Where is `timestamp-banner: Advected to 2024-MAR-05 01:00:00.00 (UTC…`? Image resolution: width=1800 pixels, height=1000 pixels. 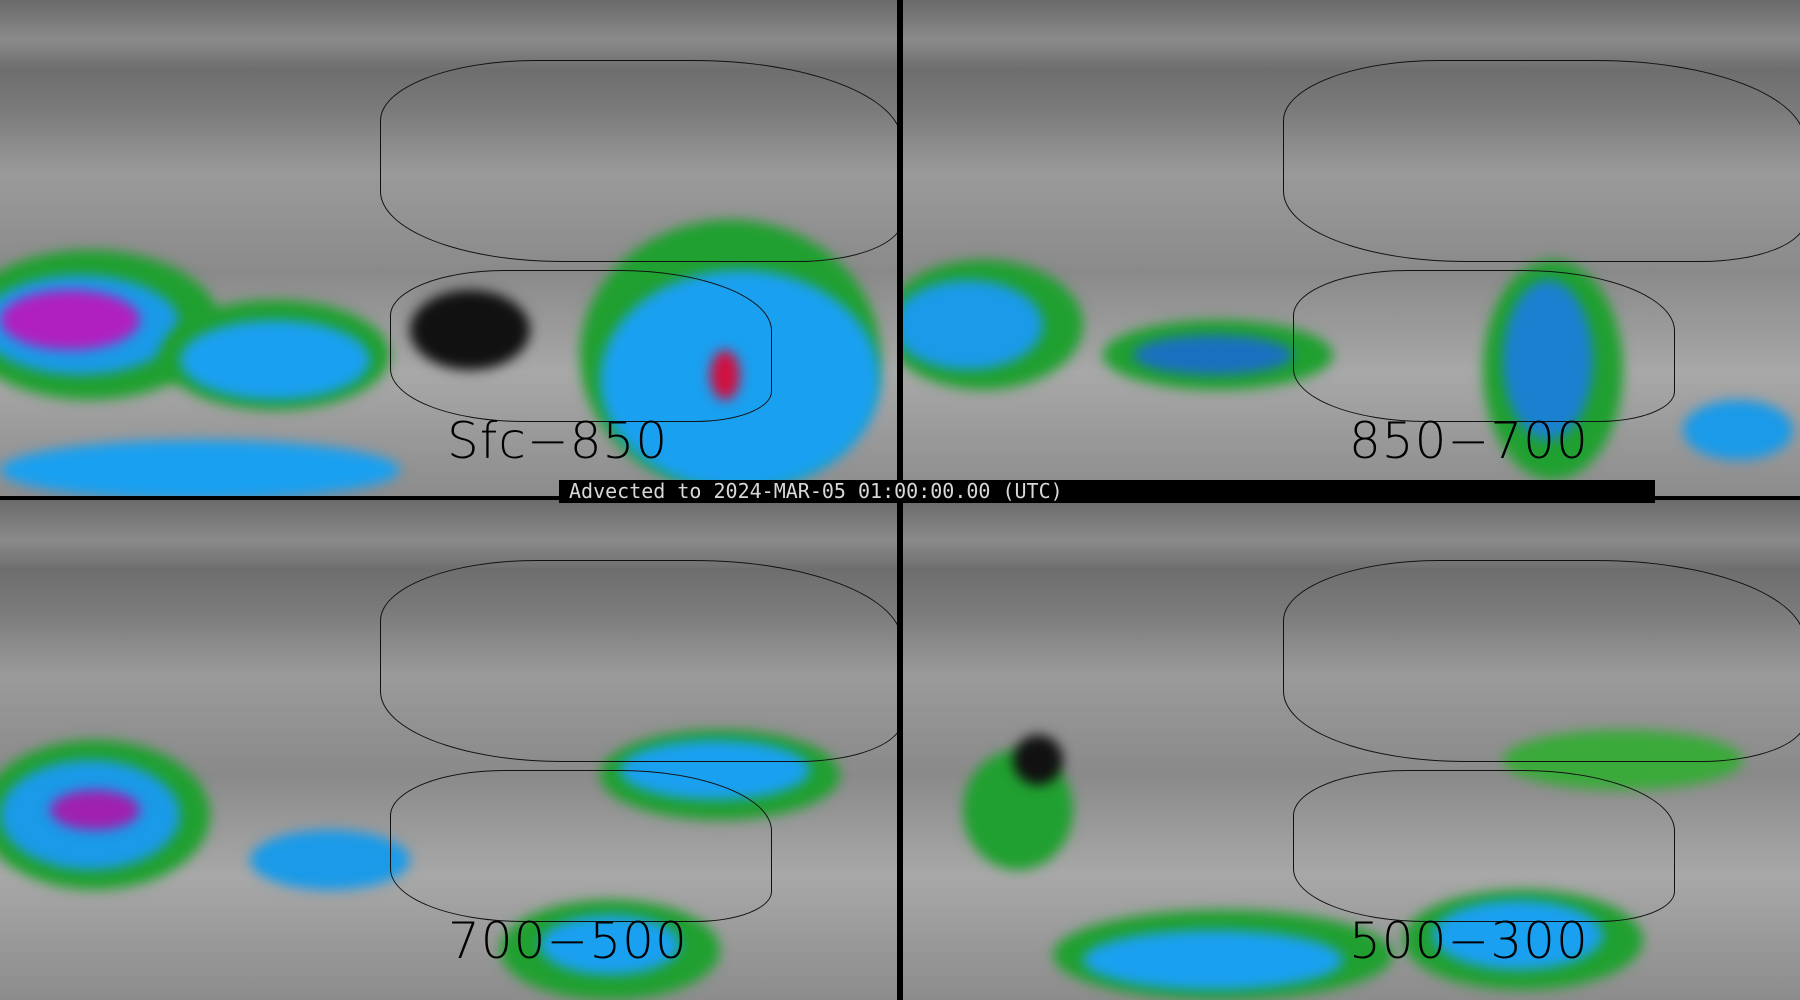
timestamp-banner: Advected to 2024-MAR-05 01:00:00.00 (UTC… is located at coordinates (1107, 491).